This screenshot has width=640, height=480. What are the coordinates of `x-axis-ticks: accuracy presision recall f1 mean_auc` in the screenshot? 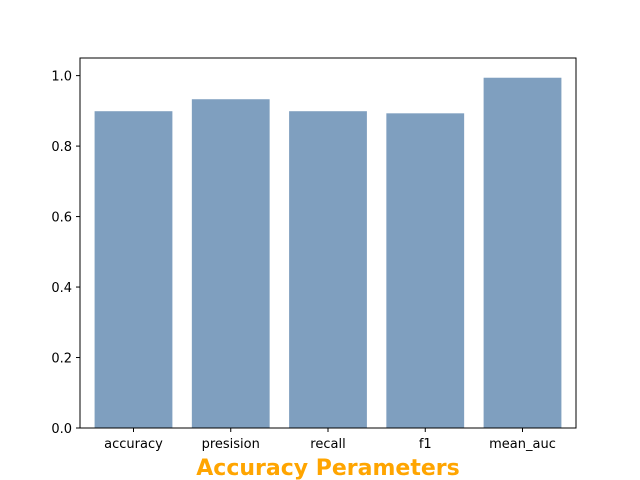 It's located at (330, 440).